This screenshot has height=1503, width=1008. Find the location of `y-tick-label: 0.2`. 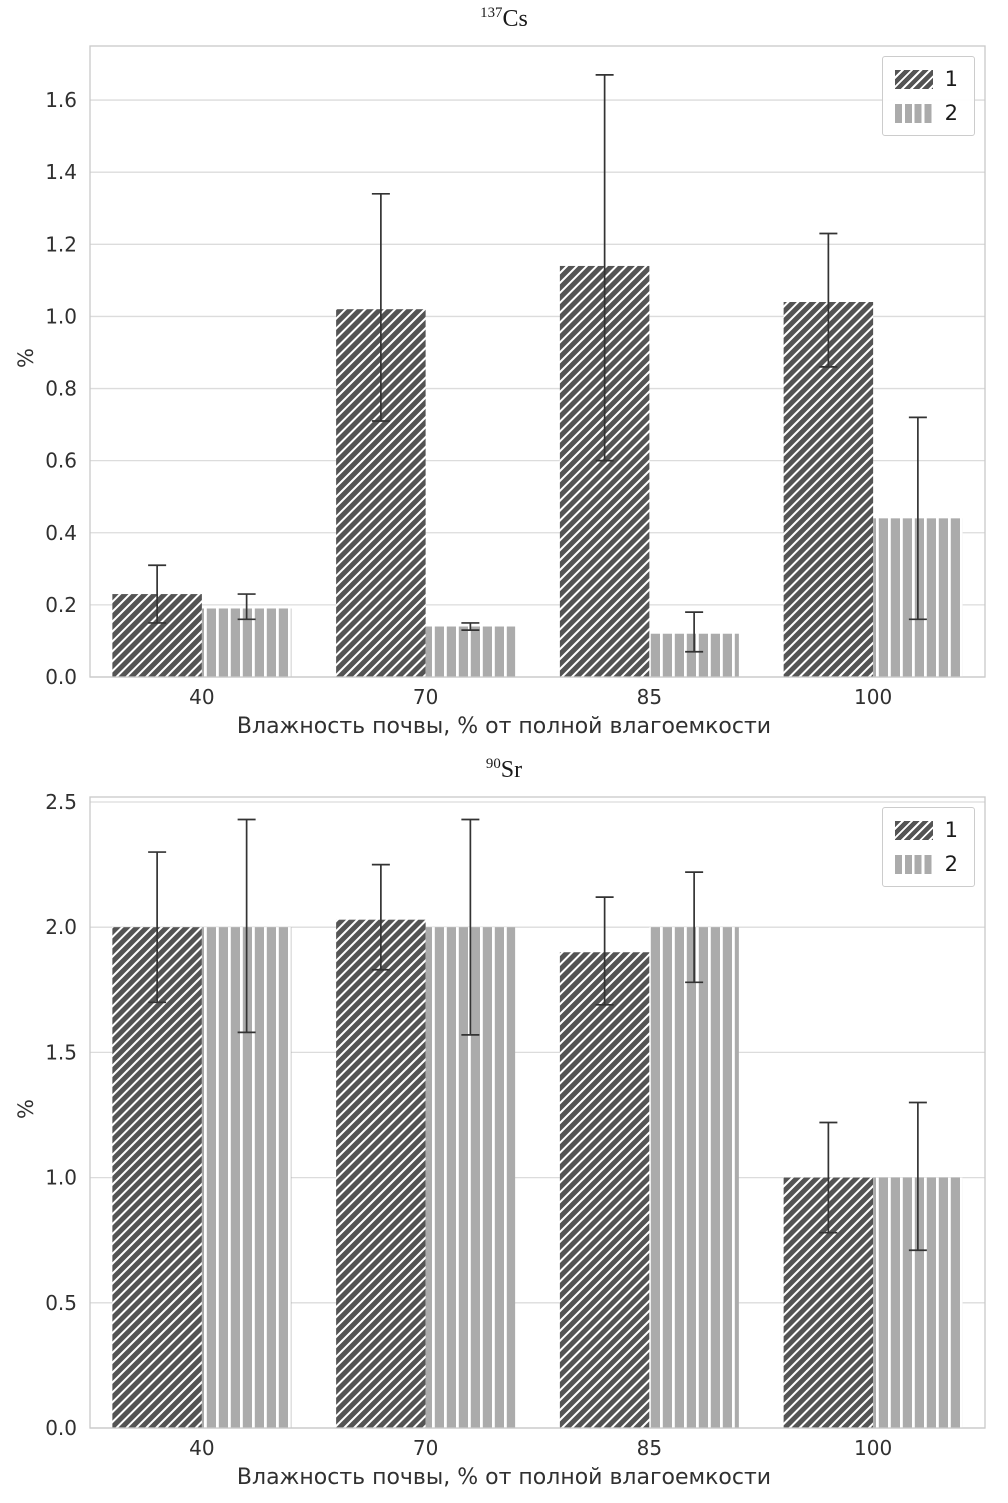

y-tick-label: 0.2 is located at coordinates (61, 605).